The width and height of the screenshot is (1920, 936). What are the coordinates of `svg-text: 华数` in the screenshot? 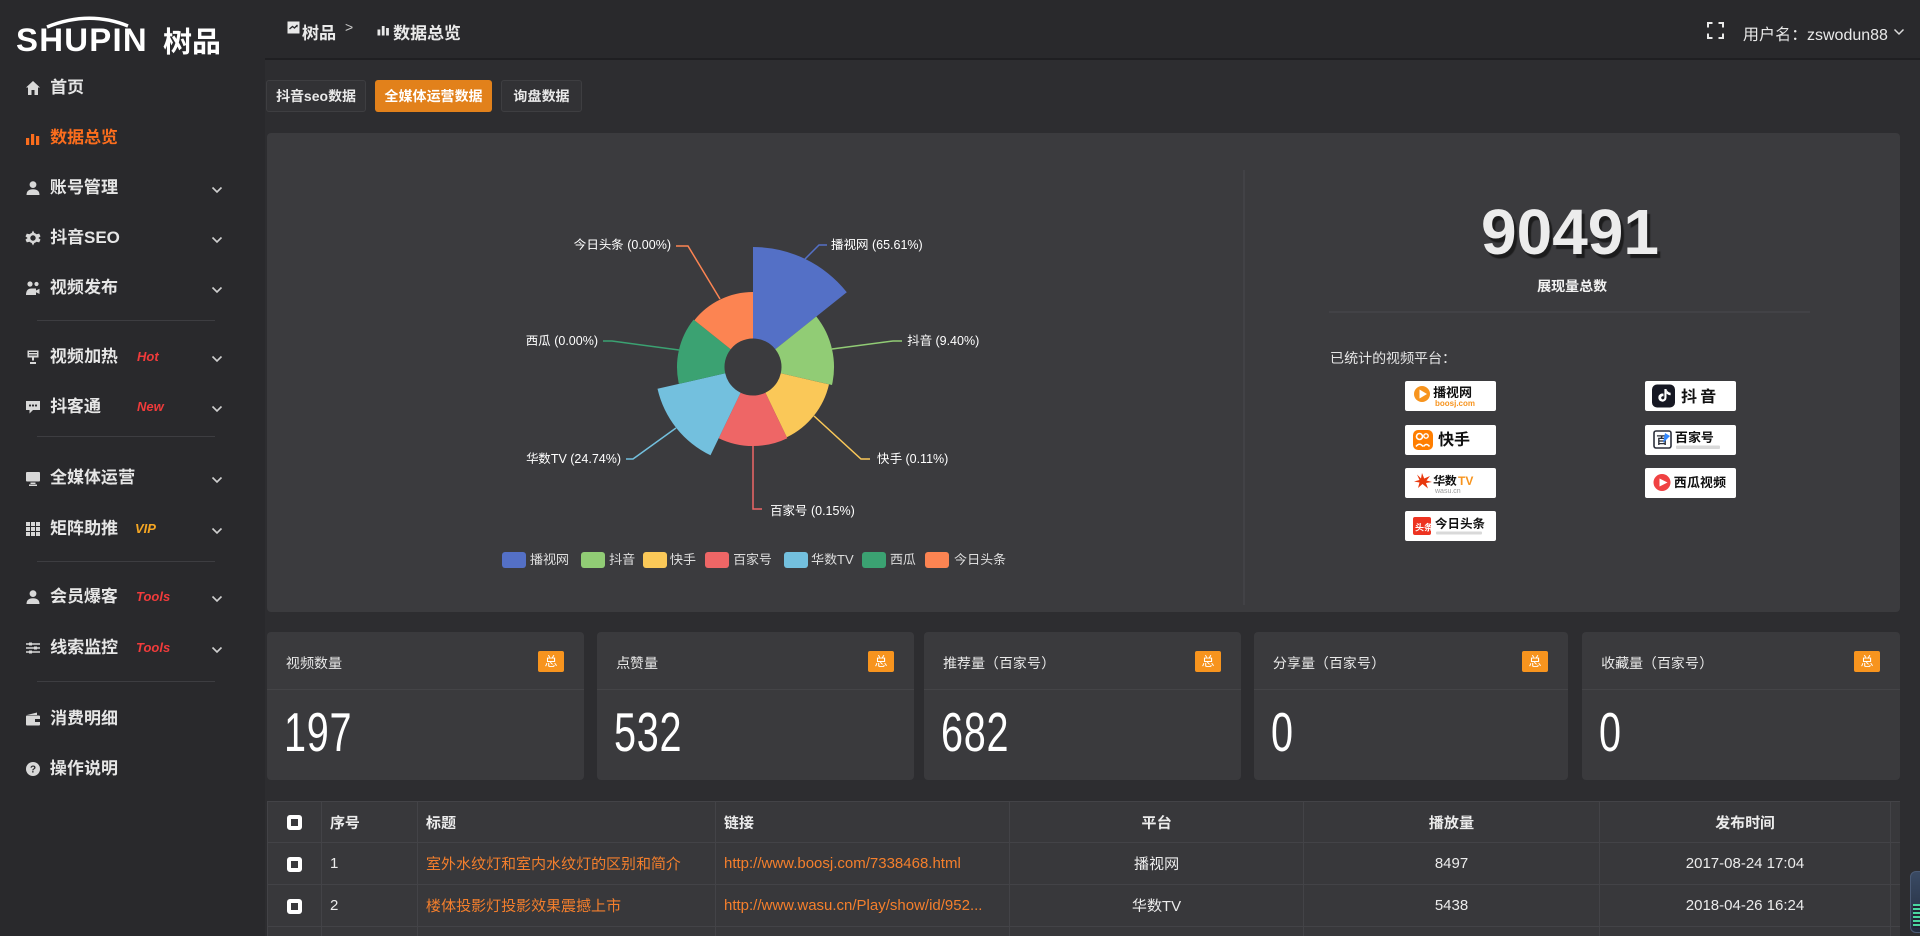 It's located at (1445, 481).